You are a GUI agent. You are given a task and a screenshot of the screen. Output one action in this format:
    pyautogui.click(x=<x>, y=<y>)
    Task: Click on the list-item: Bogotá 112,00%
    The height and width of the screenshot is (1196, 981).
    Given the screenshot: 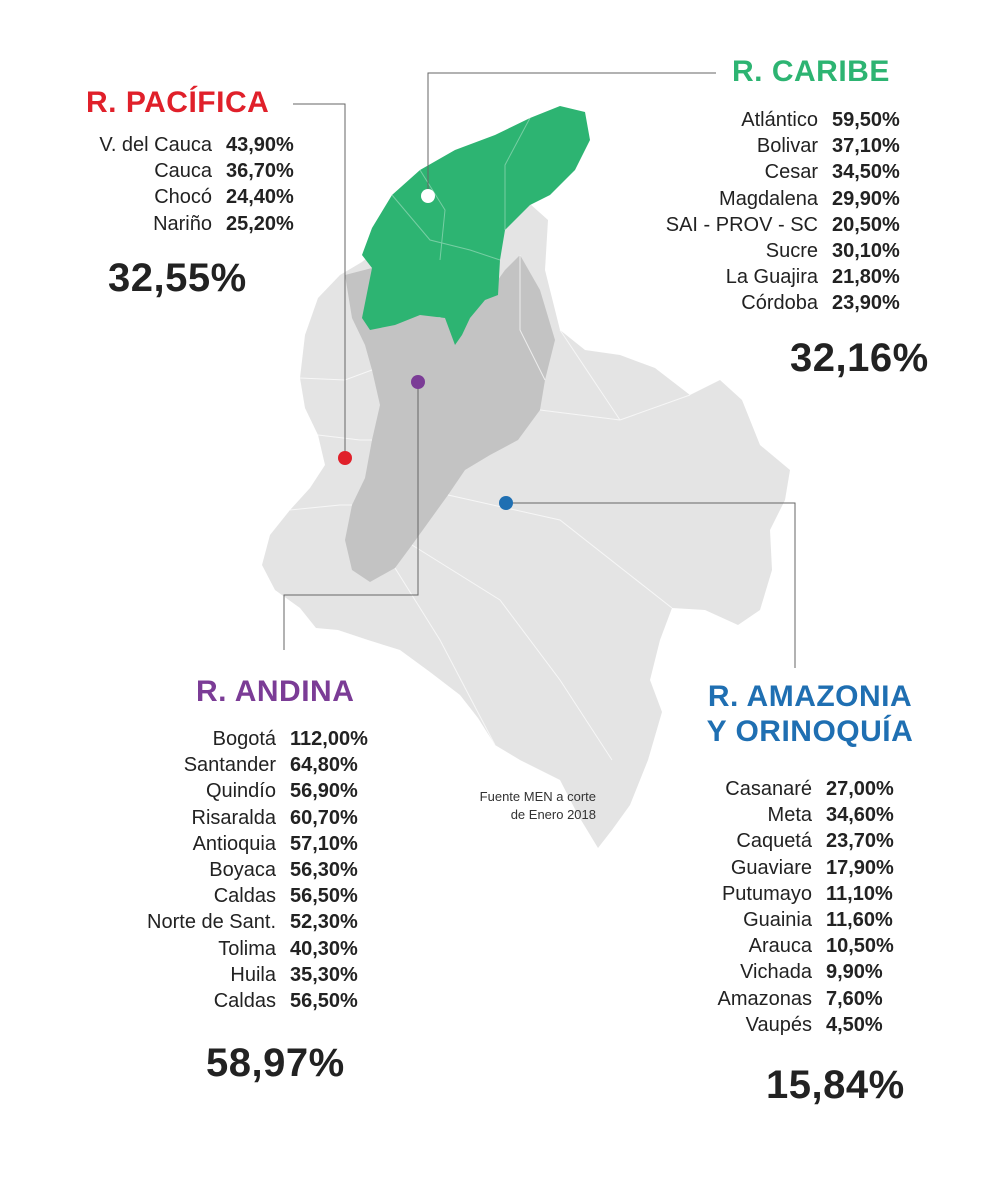 What is the action you would take?
    pyautogui.click(x=234, y=739)
    